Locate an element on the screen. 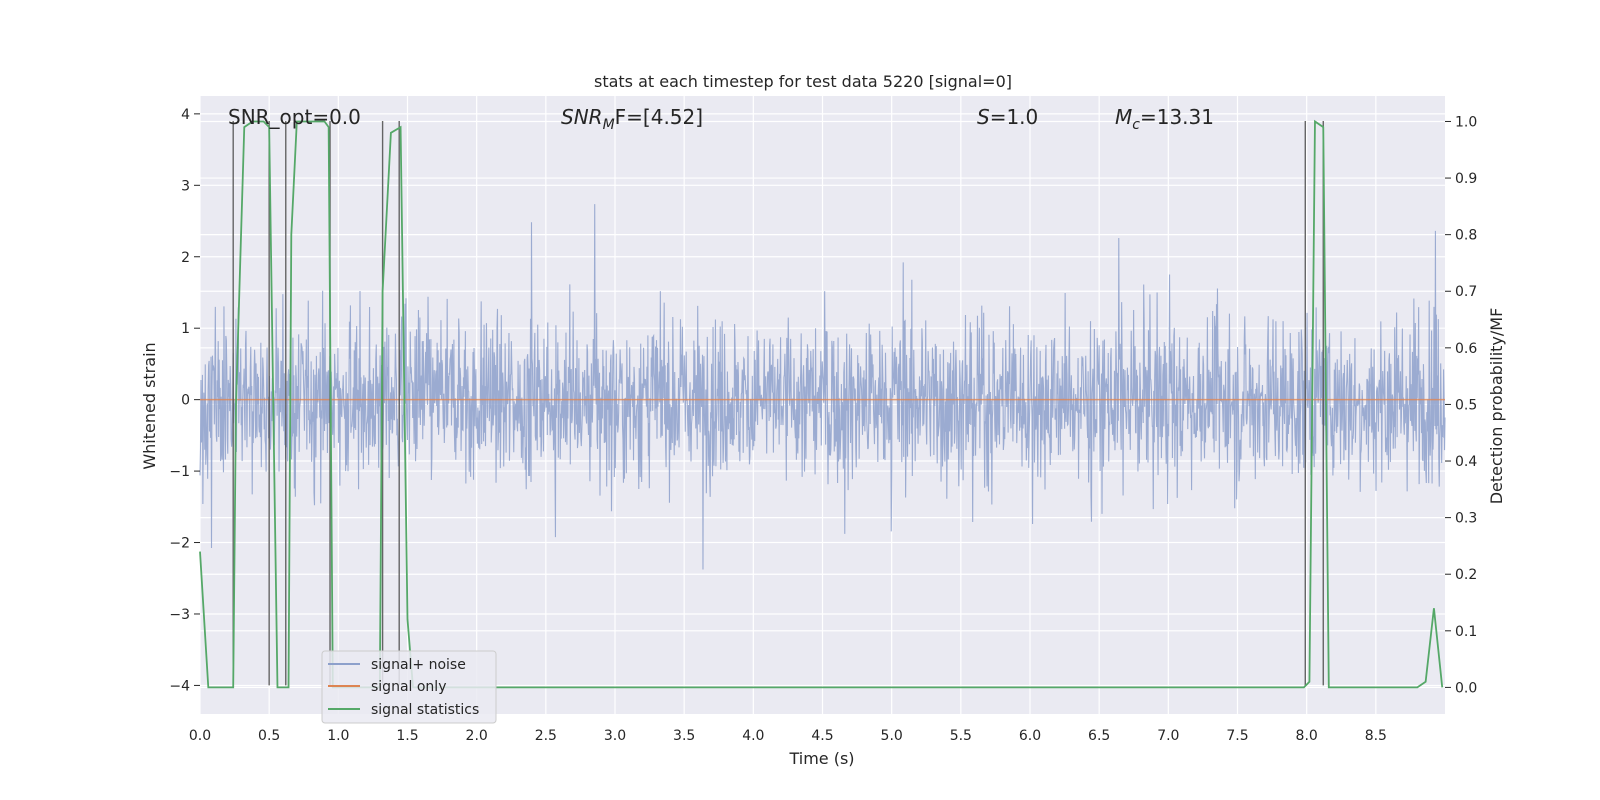 This screenshot has width=1600, height=800. y2-tick-label: 0.5 is located at coordinates (1466, 405).